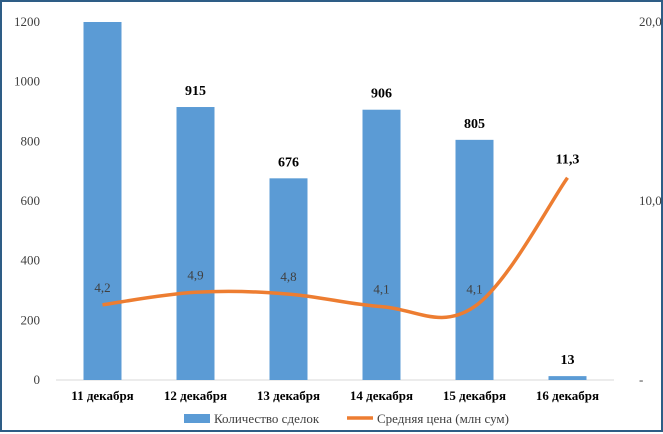  I want to click on y-left-tick-label: 800, so click(31, 140).